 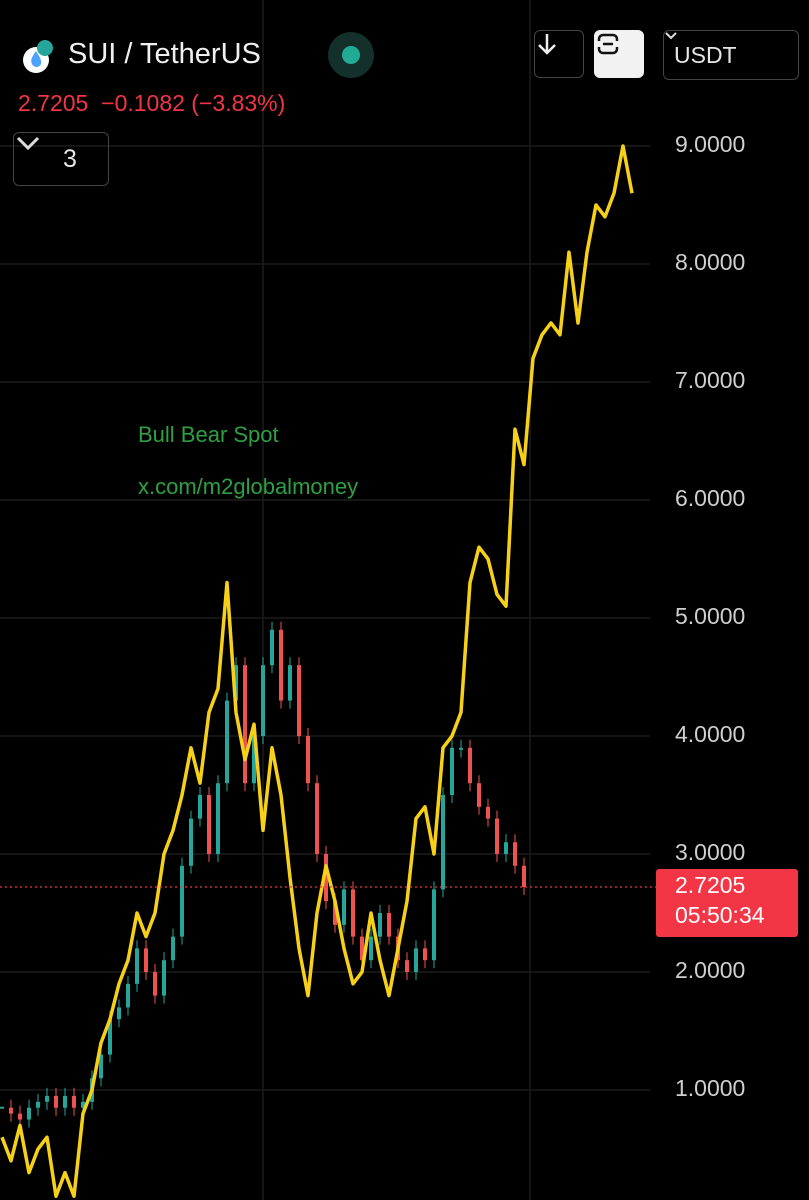 What do you see at coordinates (559, 54) in the screenshot?
I see `download-button` at bounding box center [559, 54].